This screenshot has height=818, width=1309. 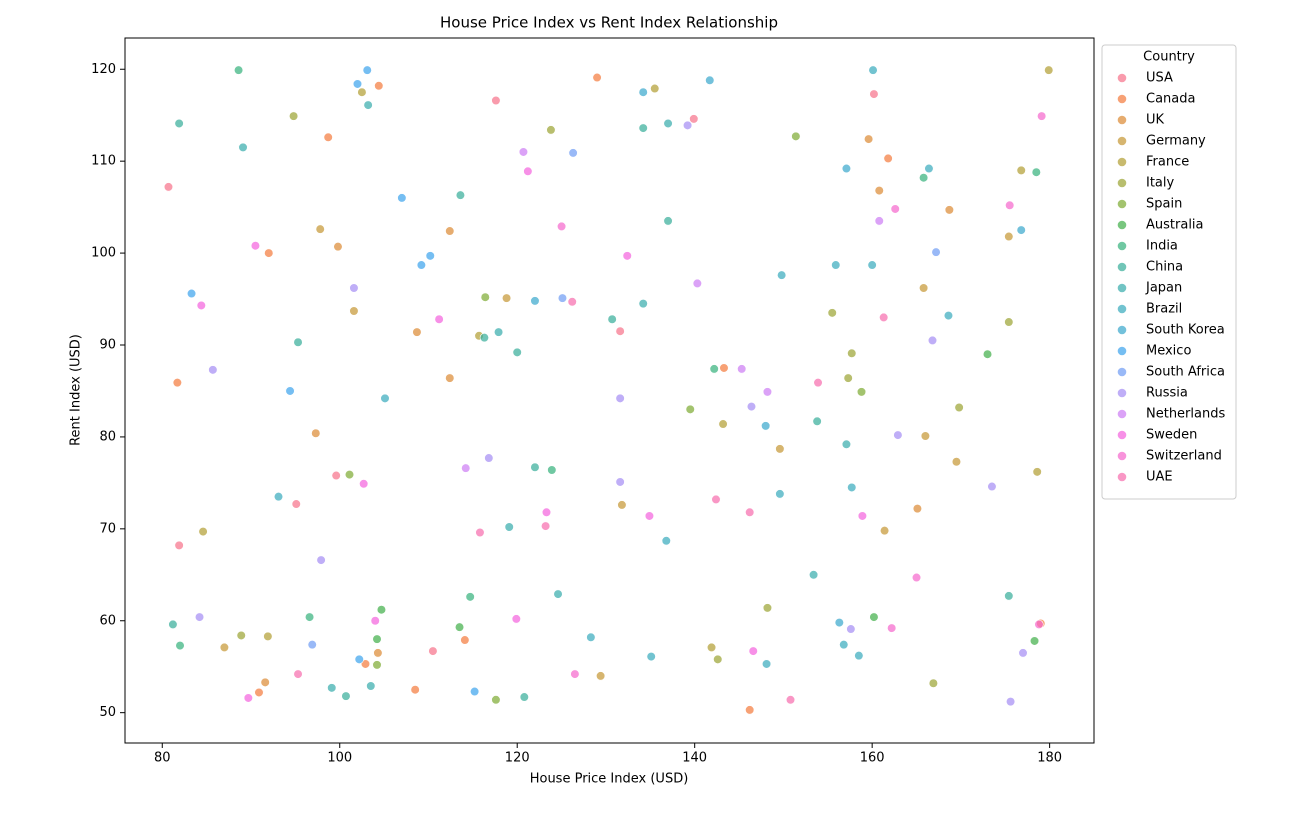 What do you see at coordinates (103, 69) in the screenshot?
I see `y-tick-label: 120` at bounding box center [103, 69].